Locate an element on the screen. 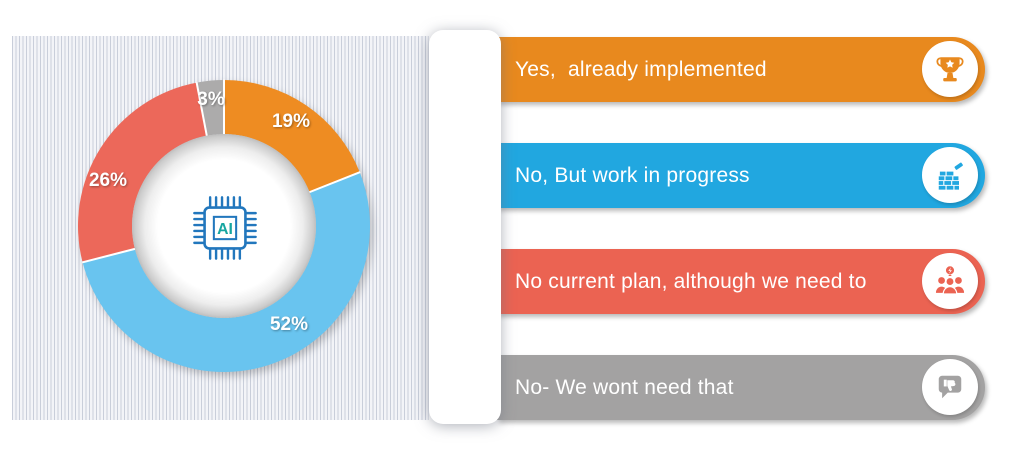 The width and height of the screenshot is (1024, 450). legend-bar-no-current-plan: No current plan, although we need to is located at coordinates (741, 281).